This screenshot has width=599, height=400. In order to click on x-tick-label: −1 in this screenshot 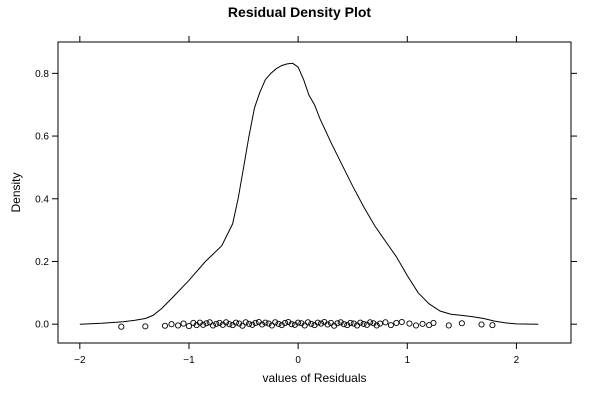, I will do `click(189, 360)`.